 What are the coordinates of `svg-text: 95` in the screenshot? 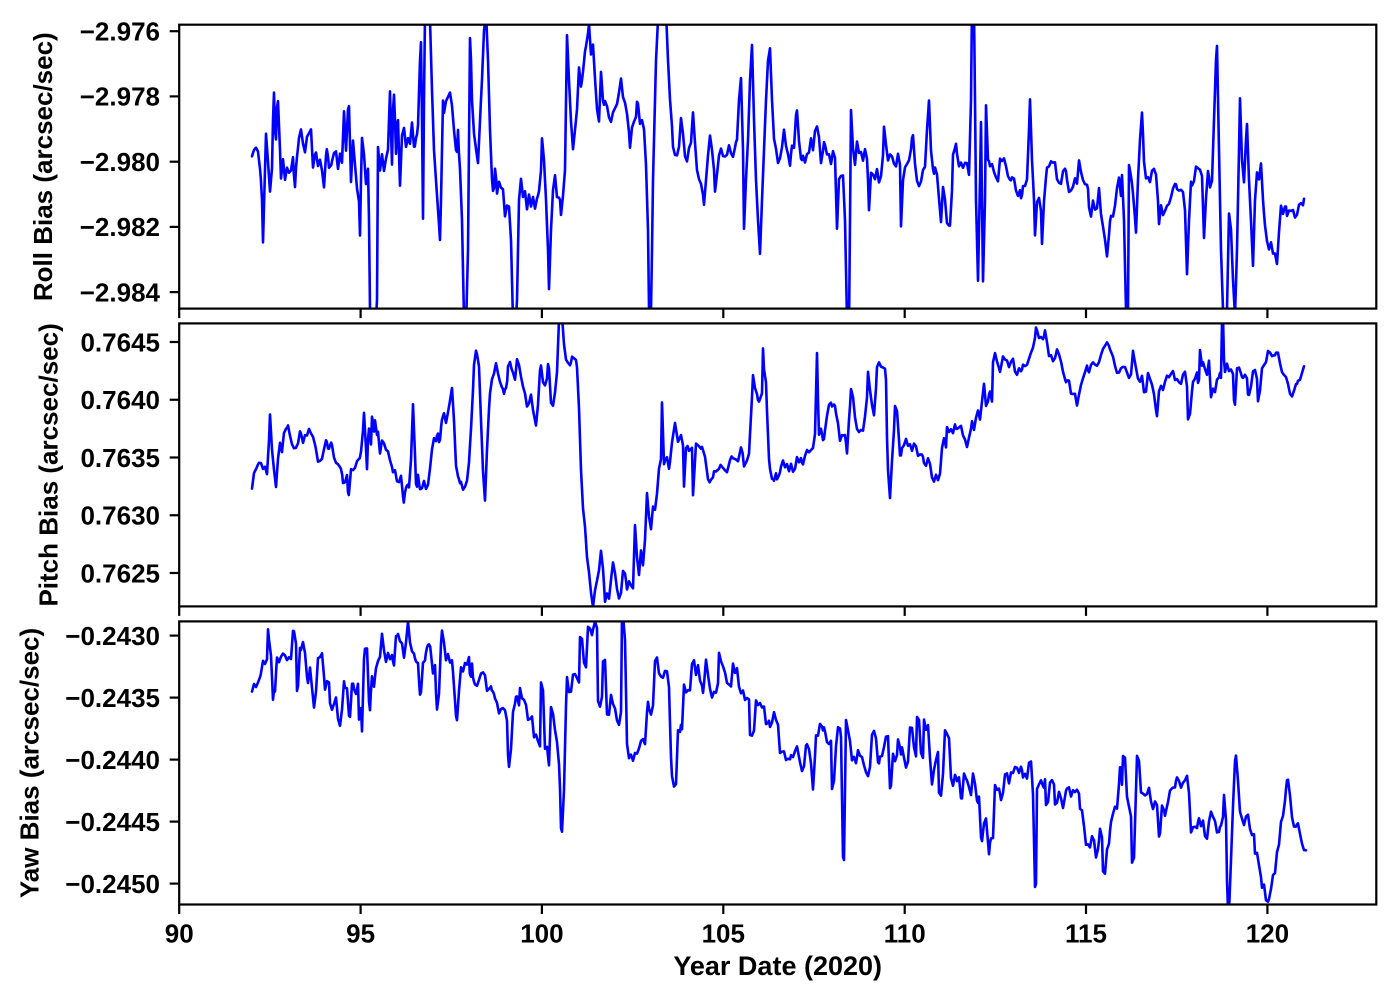 It's located at (360, 934).